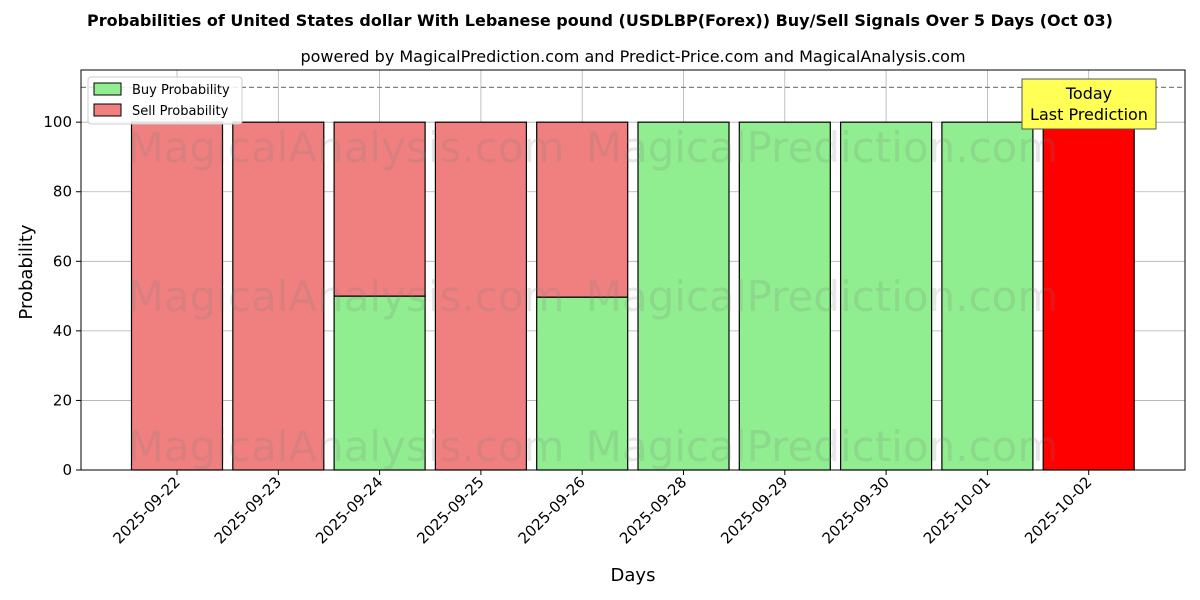 This screenshot has height=600, width=1200. I want to click on annotation-box, so click(1089, 104).